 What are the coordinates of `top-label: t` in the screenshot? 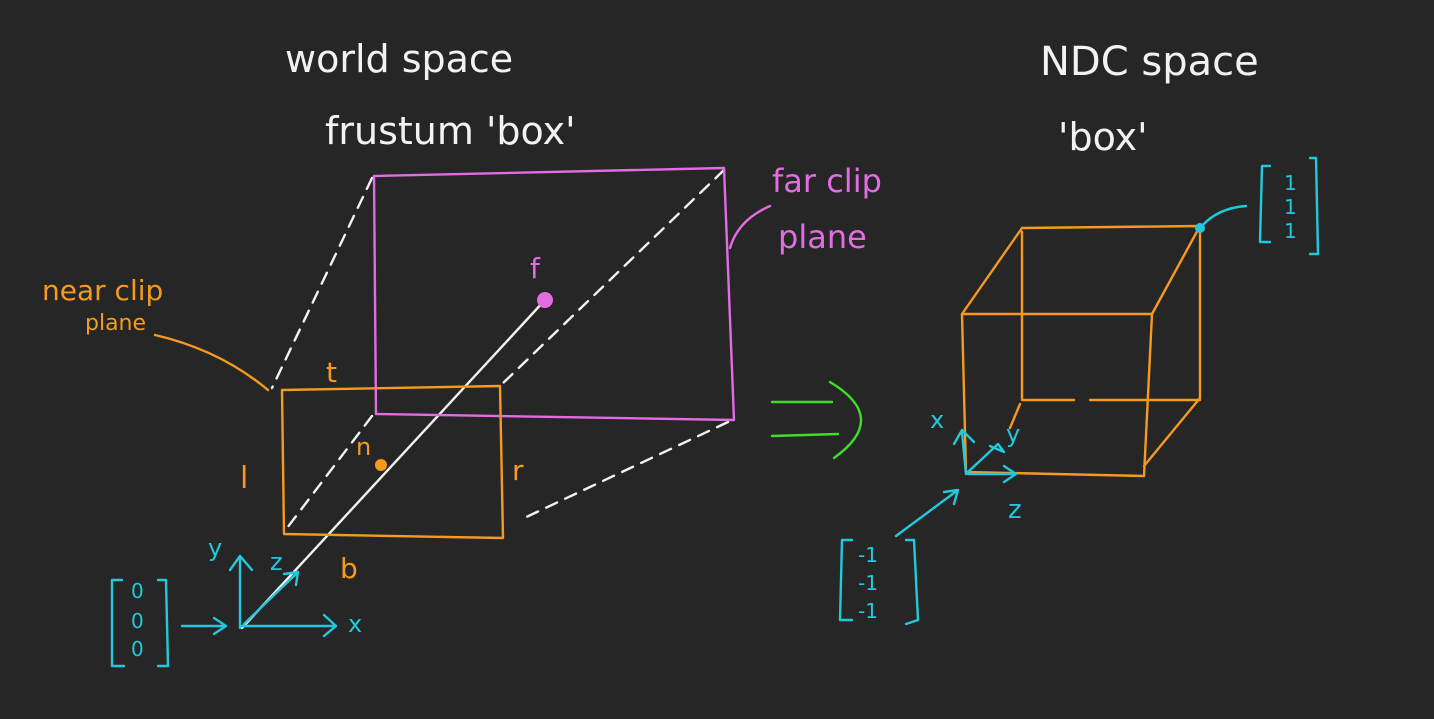 It's located at (331, 372).